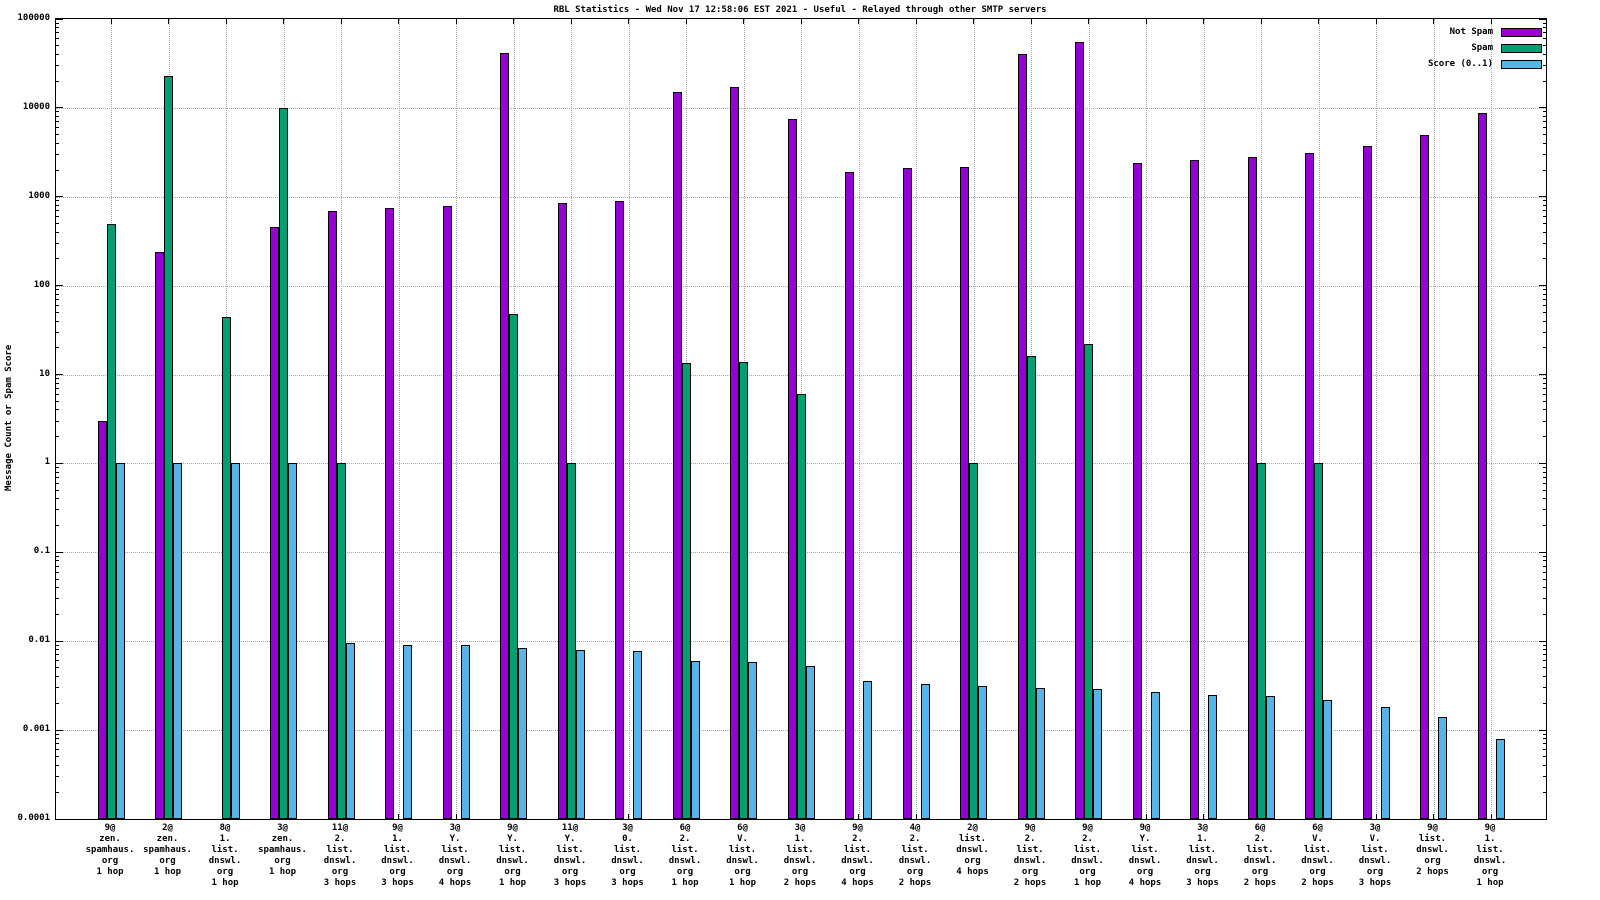  Describe the element at coordinates (1202, 855) in the screenshot. I see `x-tick-label: 3@ 1. list. dnswl. org 3 hops` at that location.